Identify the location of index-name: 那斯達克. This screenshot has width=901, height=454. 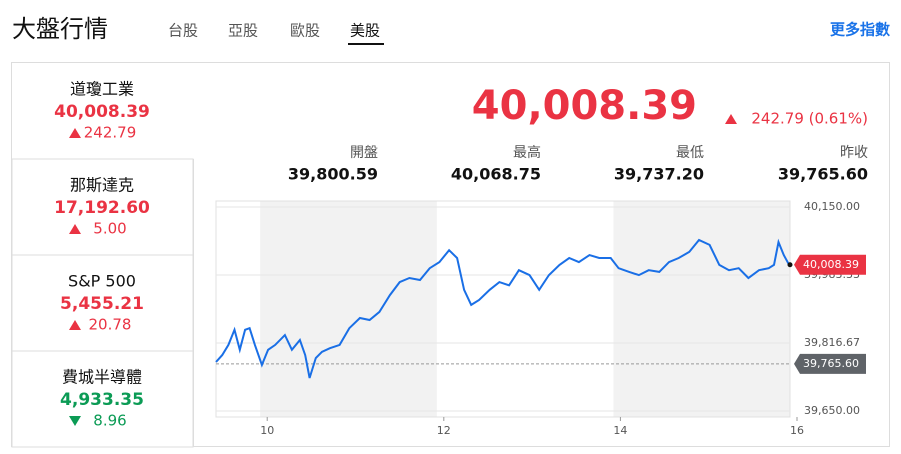
(102, 185).